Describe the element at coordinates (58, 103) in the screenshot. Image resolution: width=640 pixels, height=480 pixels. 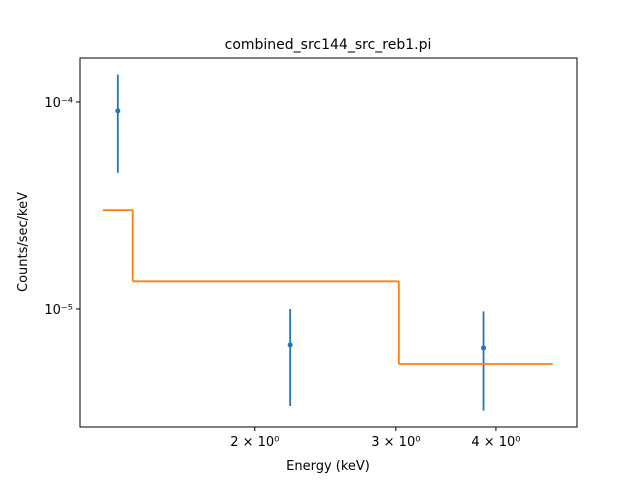
I see `y-tick-label: 10⁻⁴` at that location.